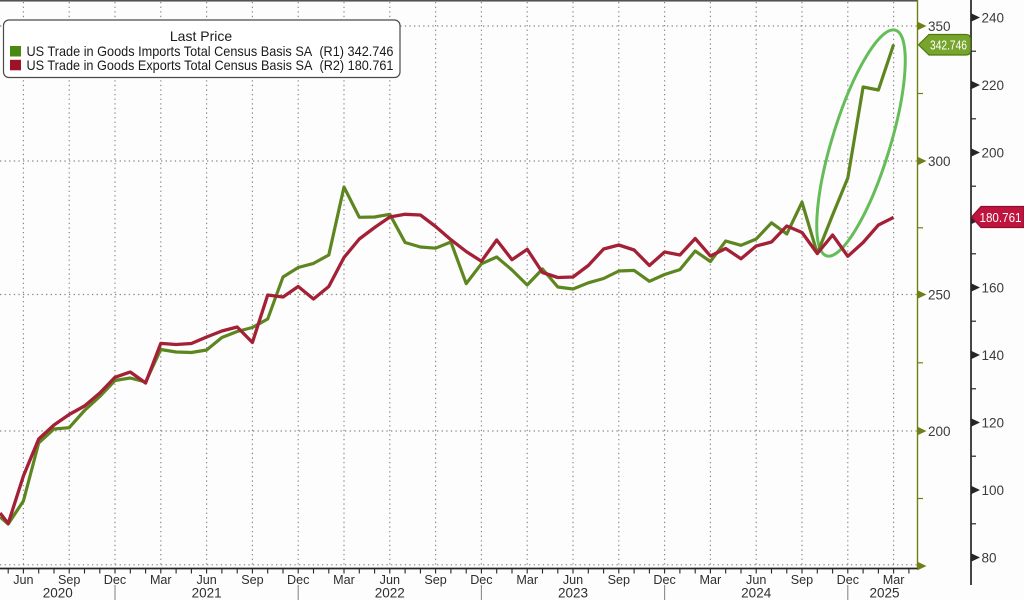 This screenshot has width=1024, height=600. I want to click on svg-text: 250, so click(939, 295).